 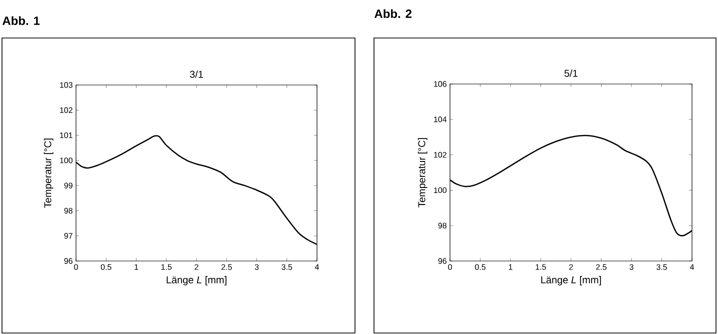 What do you see at coordinates (68, 236) in the screenshot?
I see `y-tick-label: 97` at bounding box center [68, 236].